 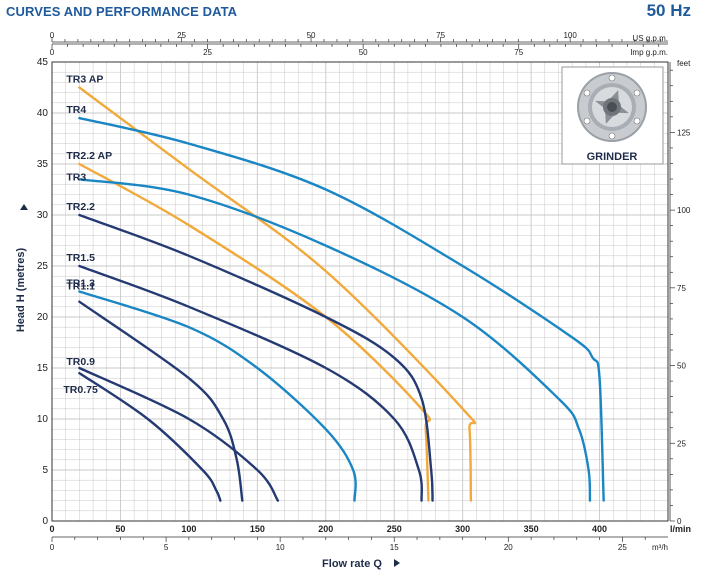 What do you see at coordinates (166, 547) in the screenshot?
I see `secondary-tick-label: 5` at bounding box center [166, 547].